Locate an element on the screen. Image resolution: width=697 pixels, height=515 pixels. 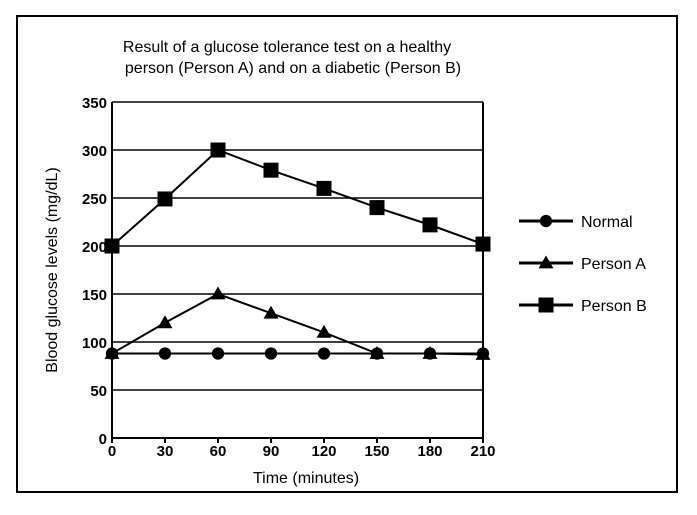
legend: Normal Person A Person B is located at coordinates (583, 264).